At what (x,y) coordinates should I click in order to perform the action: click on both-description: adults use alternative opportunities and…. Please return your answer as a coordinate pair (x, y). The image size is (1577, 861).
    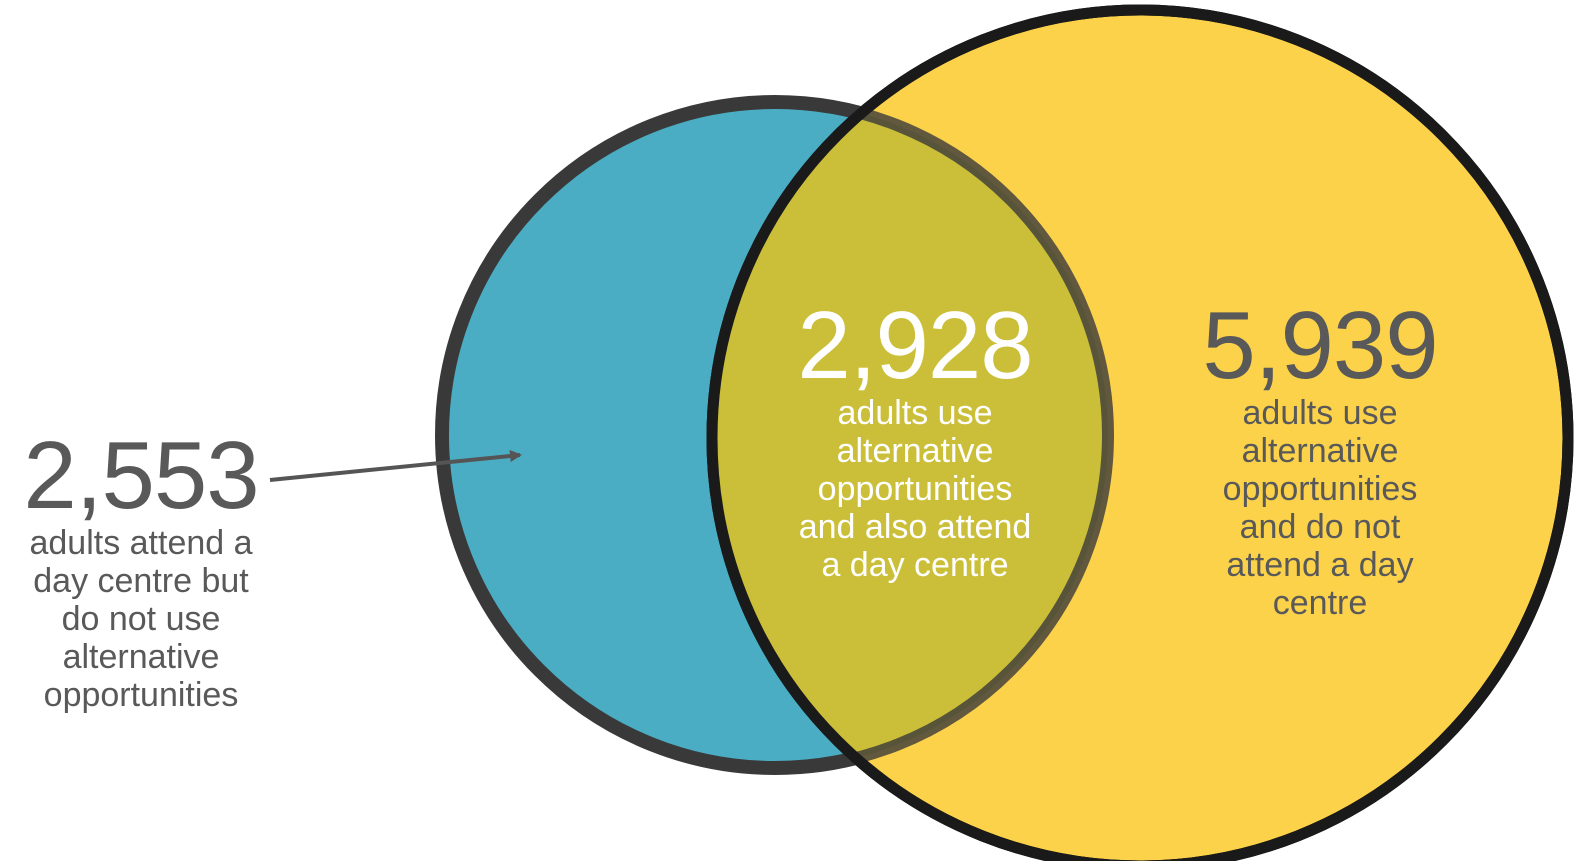
    Looking at the image, I should click on (915, 489).